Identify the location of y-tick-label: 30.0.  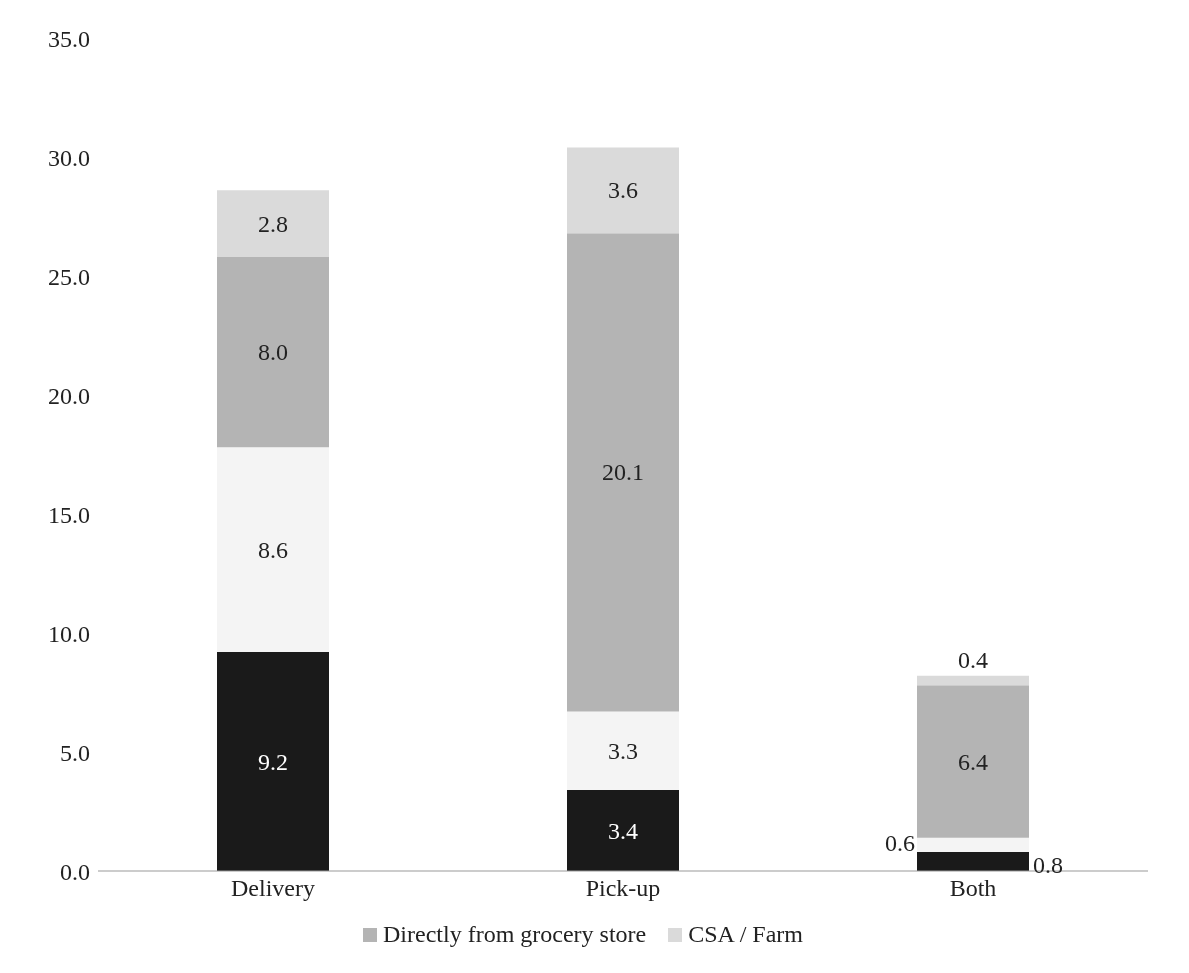
(69, 157).